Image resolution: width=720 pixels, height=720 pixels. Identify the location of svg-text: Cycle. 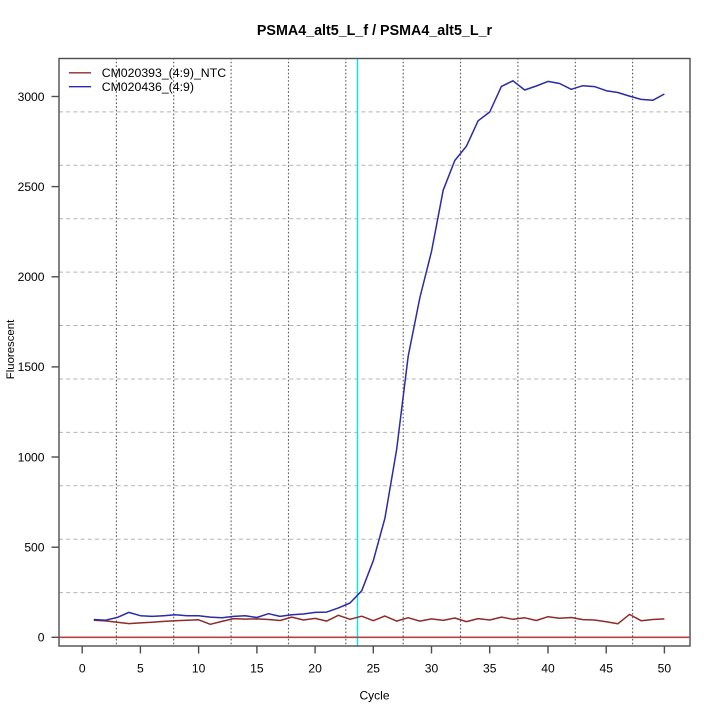
(374, 696).